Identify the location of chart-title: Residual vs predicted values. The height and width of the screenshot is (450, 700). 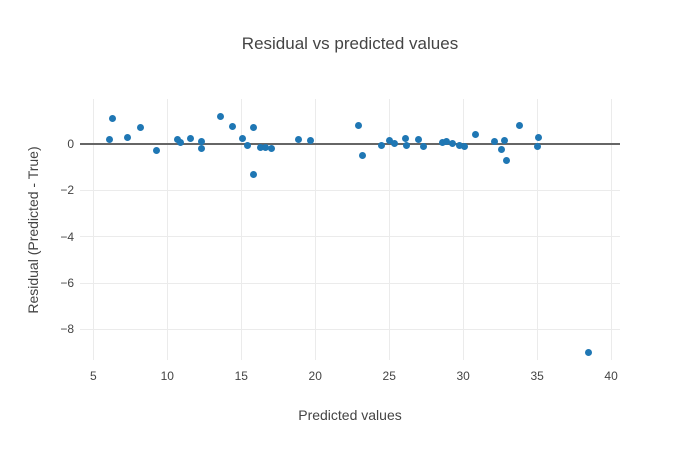
(350, 43).